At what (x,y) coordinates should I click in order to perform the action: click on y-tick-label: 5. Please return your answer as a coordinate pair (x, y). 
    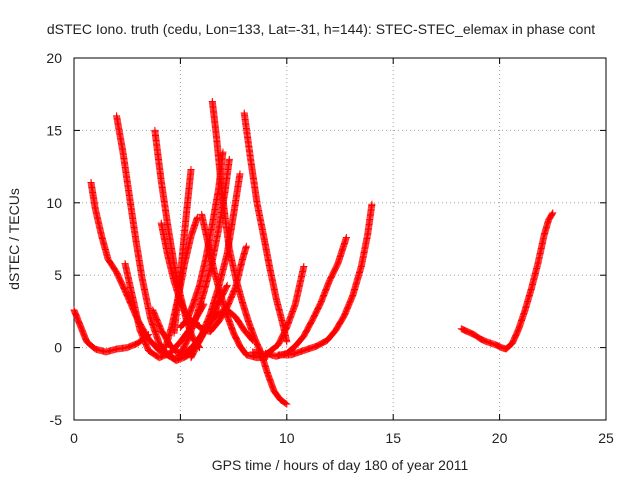
    Looking at the image, I should click on (58, 275).